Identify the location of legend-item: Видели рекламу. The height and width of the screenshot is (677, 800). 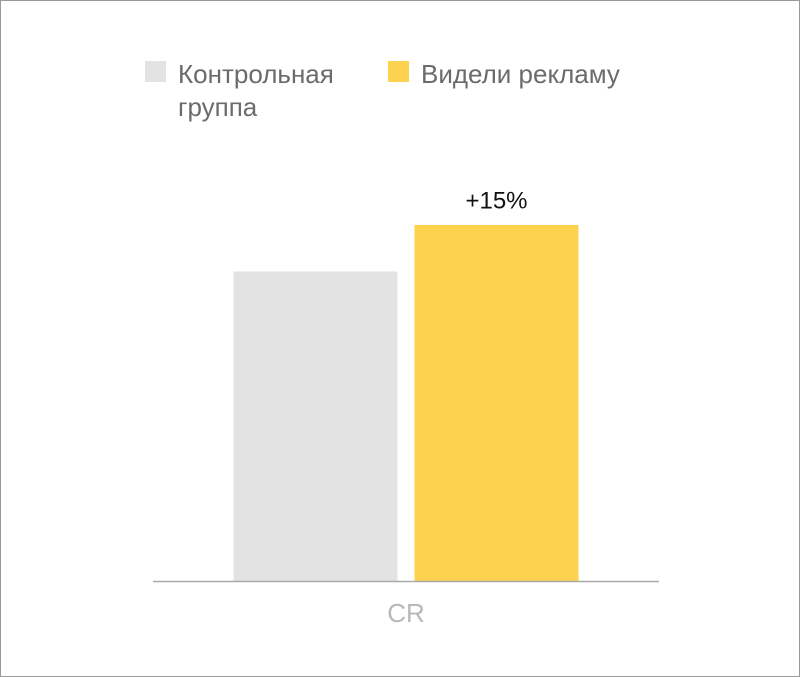
(528, 74).